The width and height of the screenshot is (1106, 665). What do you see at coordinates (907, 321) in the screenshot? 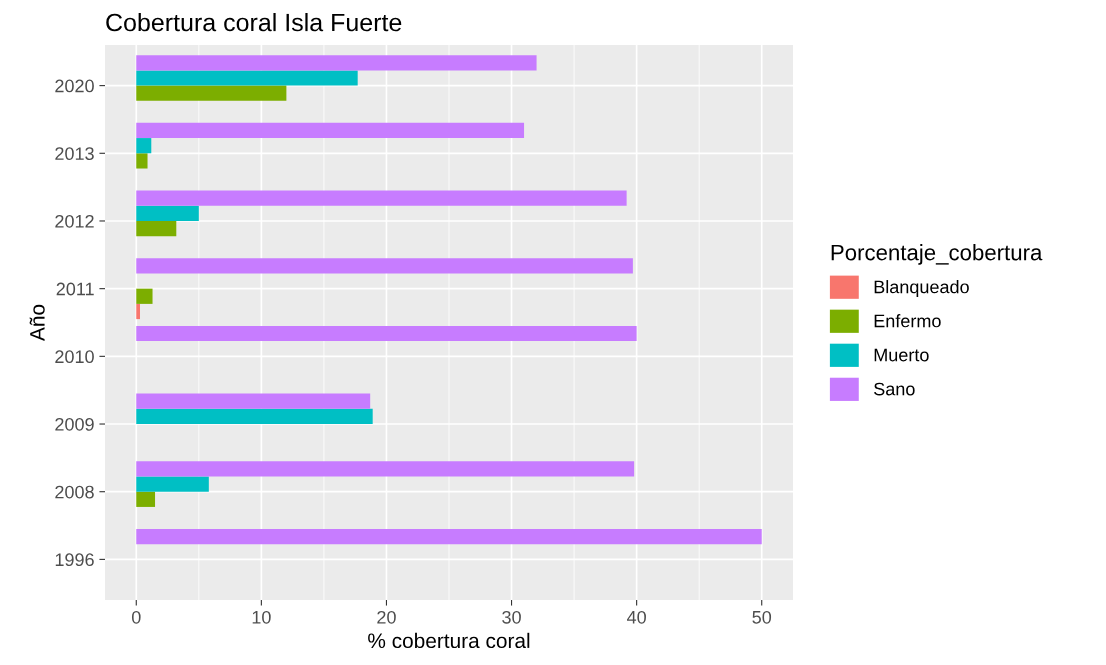
I see `legend-label: Enfermo` at bounding box center [907, 321].